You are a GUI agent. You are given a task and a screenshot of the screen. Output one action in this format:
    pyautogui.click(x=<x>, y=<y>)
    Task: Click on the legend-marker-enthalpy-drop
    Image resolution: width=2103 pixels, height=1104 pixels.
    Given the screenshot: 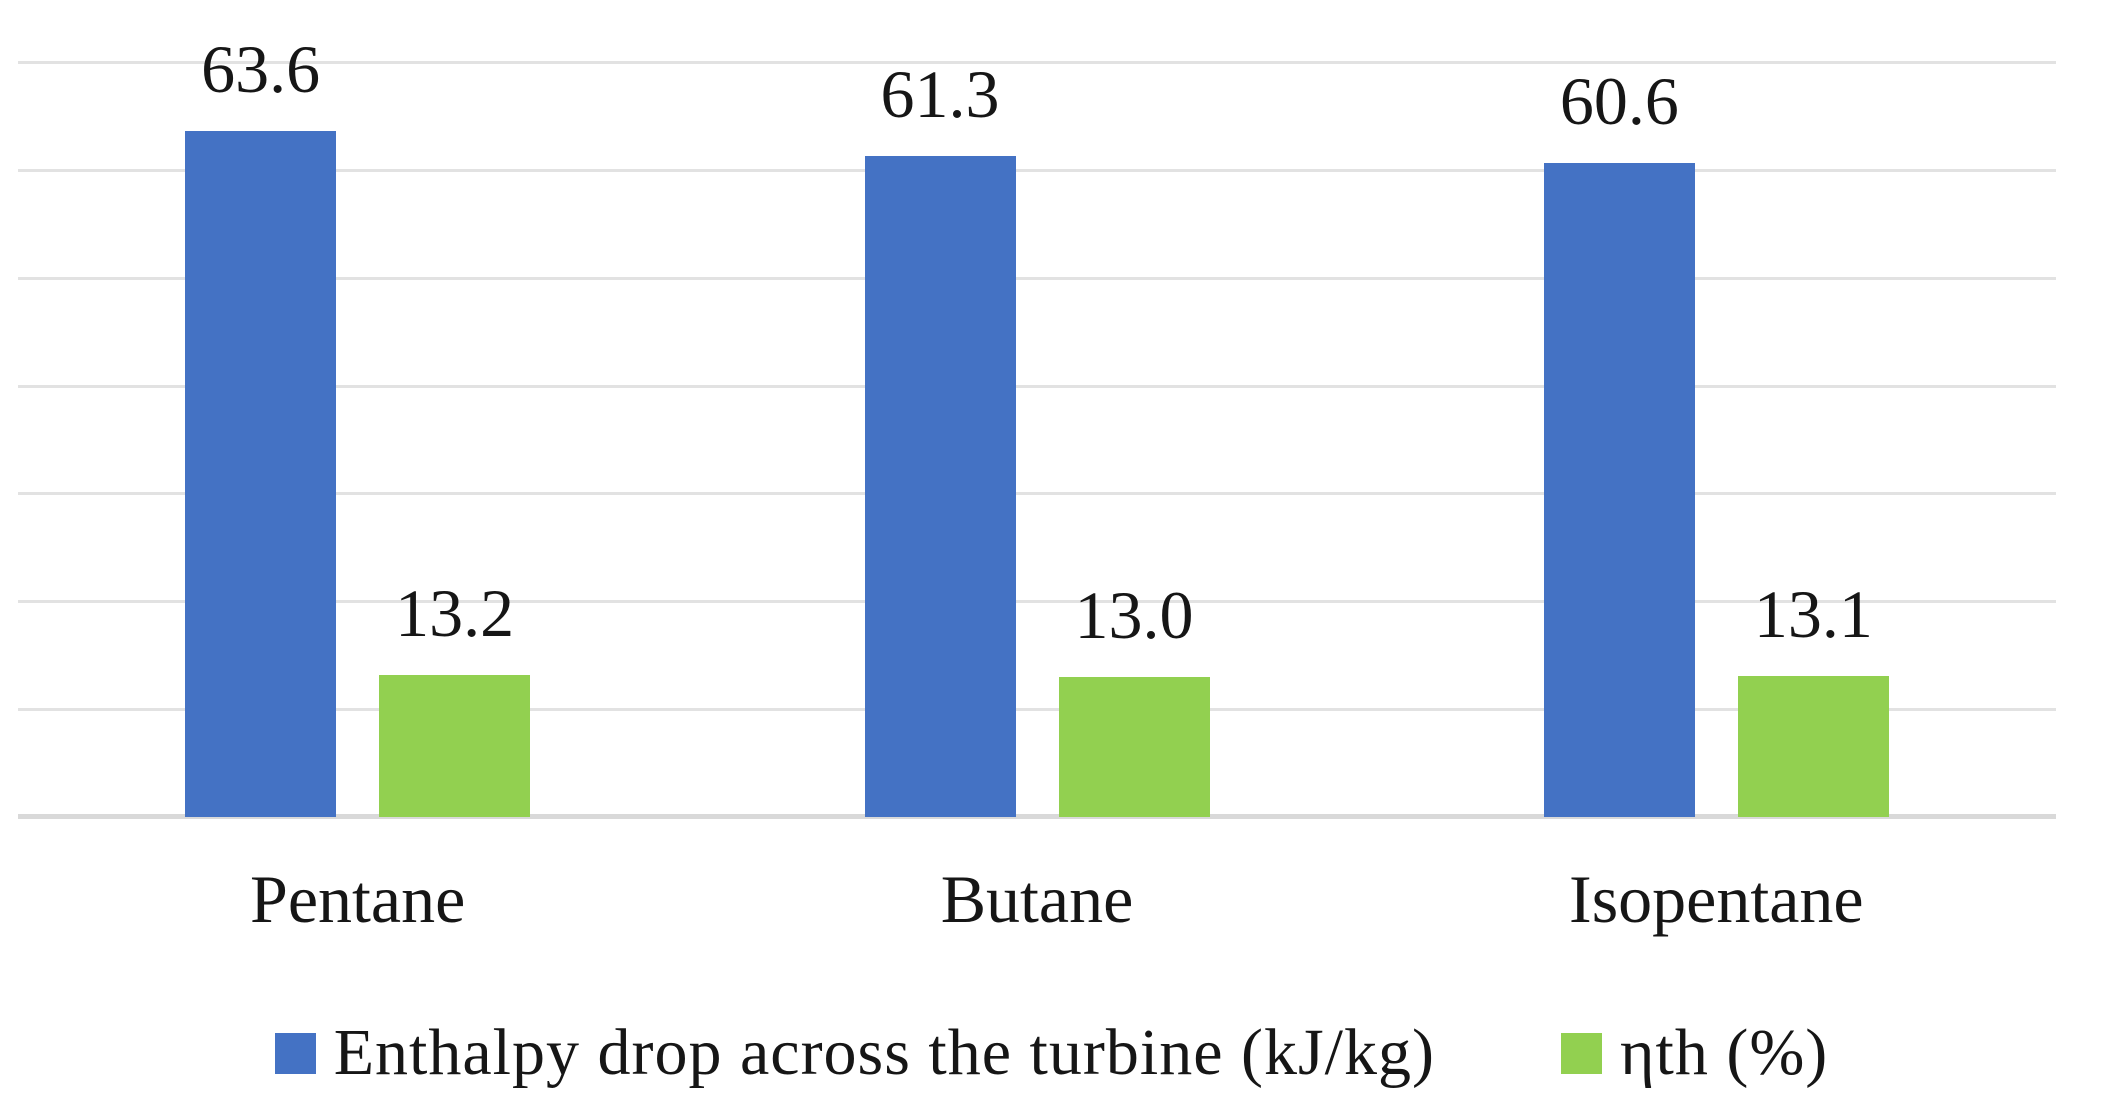 What is the action you would take?
    pyautogui.click(x=295, y=1053)
    